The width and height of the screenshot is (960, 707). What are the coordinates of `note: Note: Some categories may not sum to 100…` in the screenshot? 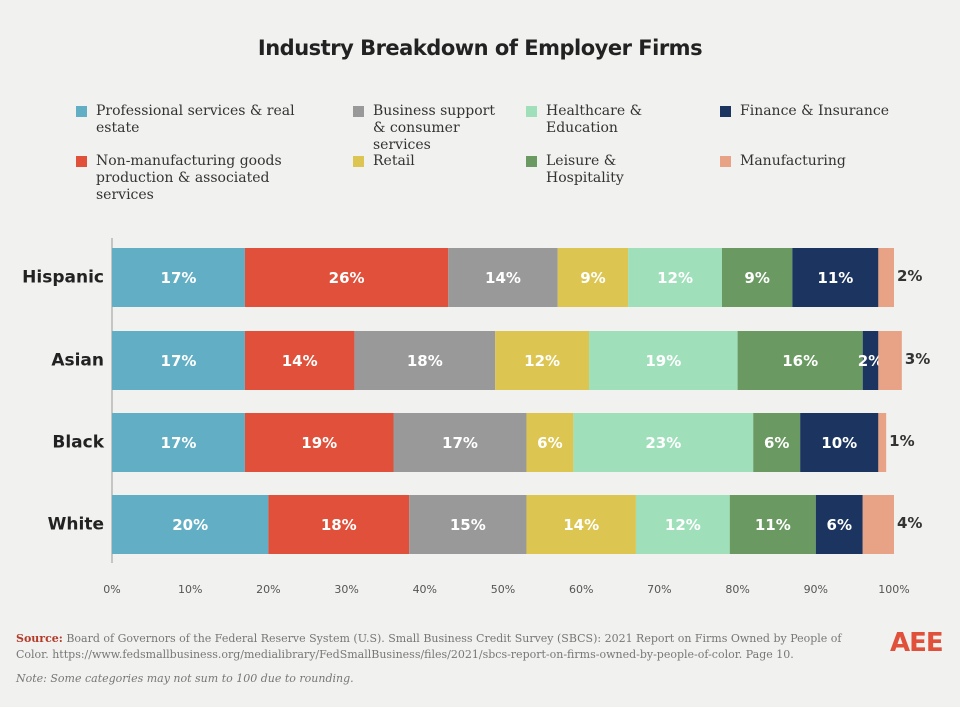 It's located at (185, 678).